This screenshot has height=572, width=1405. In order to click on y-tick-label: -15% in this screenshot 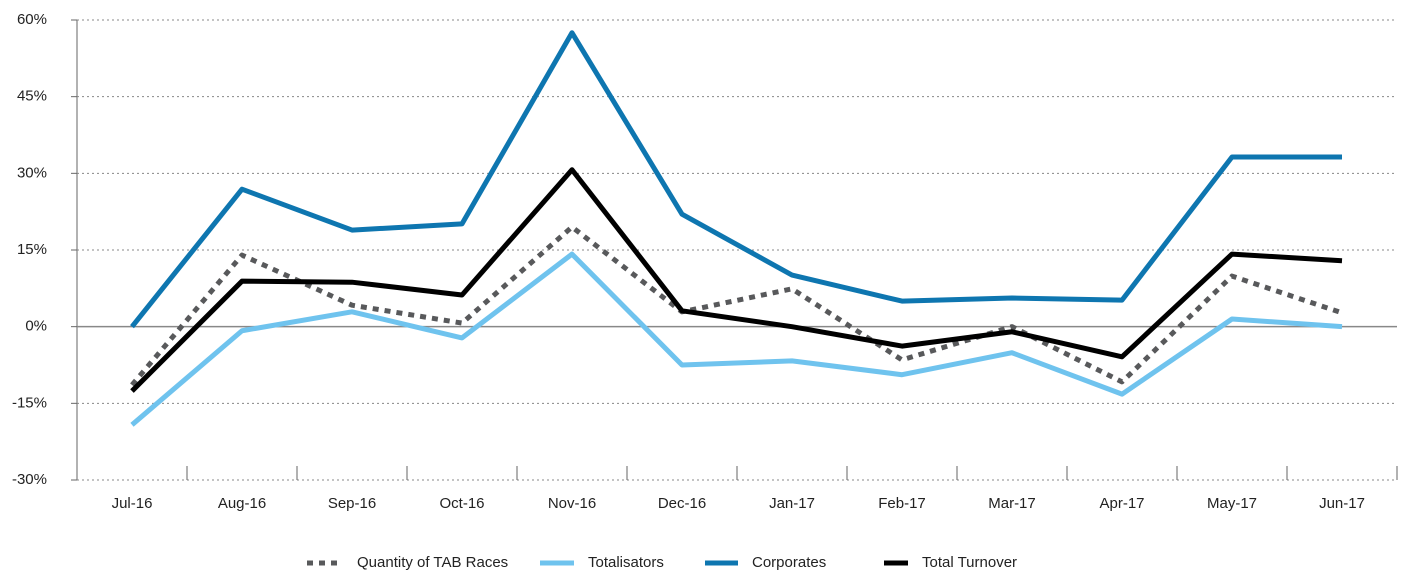, I will do `click(29, 402)`.